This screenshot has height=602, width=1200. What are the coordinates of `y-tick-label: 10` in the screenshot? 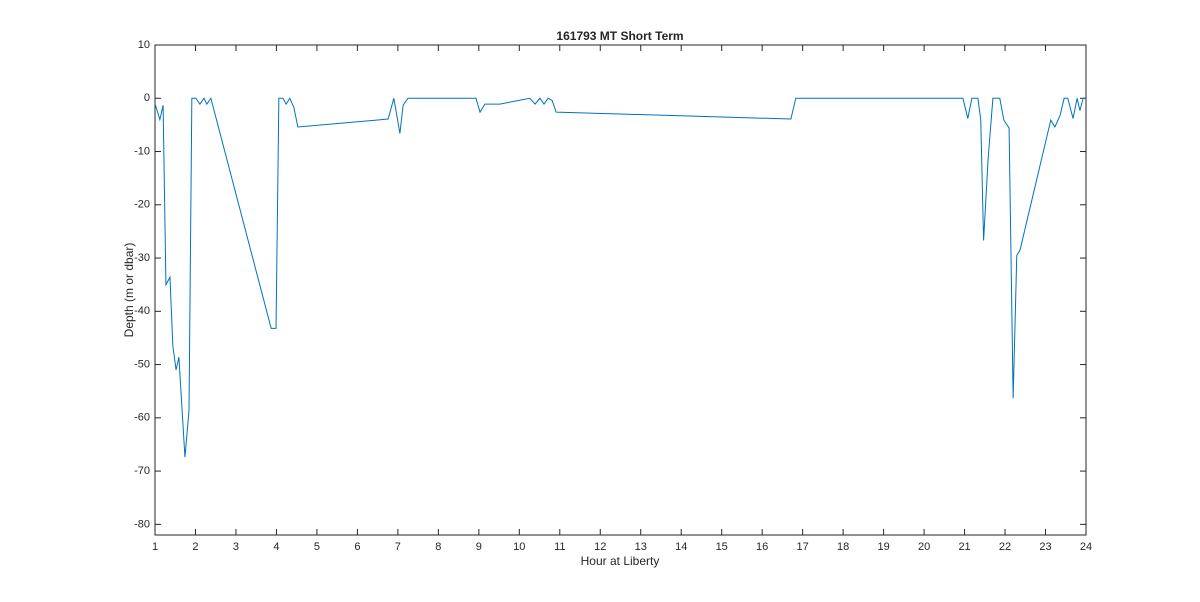 It's located at (144, 45).